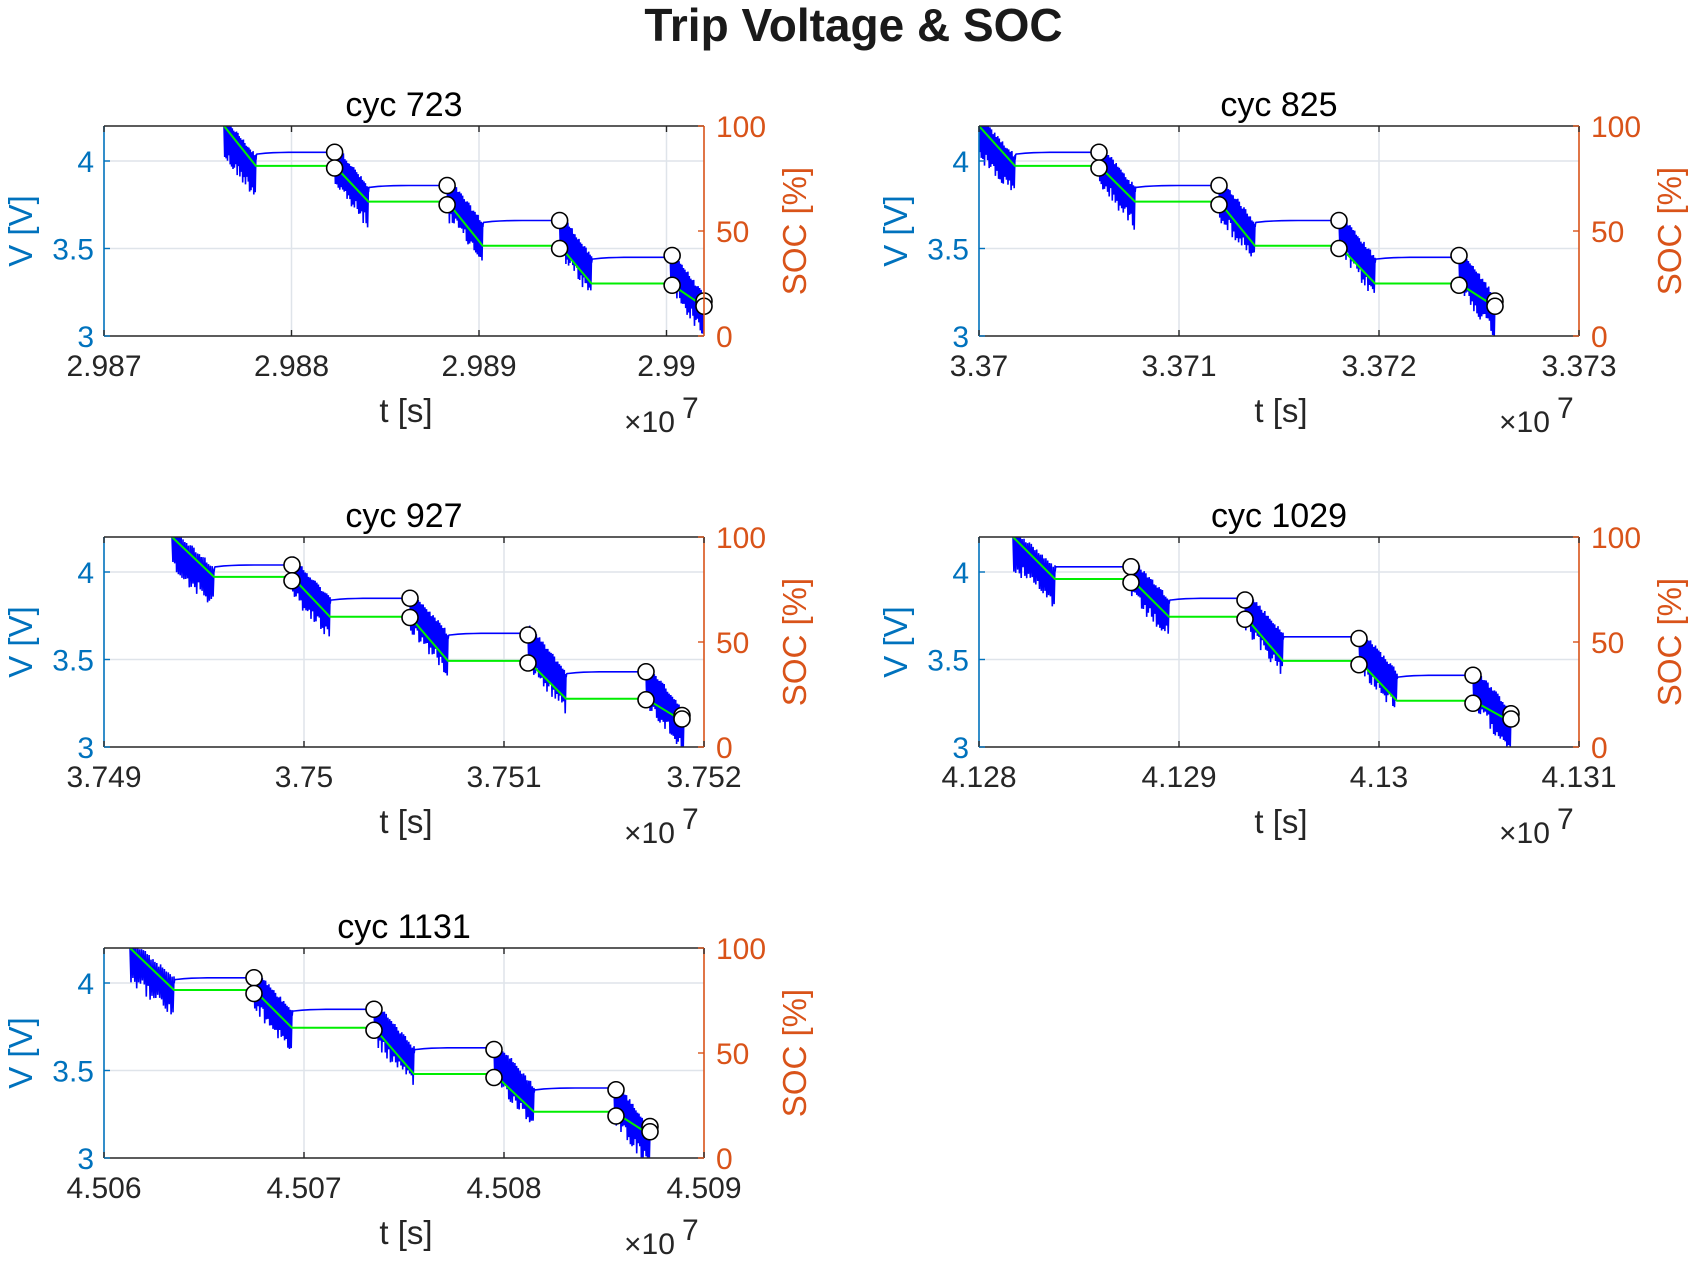 This screenshot has width=1707, height=1262. What do you see at coordinates (978, 777) in the screenshot?
I see `x-tick-label: 4.128` at bounding box center [978, 777].